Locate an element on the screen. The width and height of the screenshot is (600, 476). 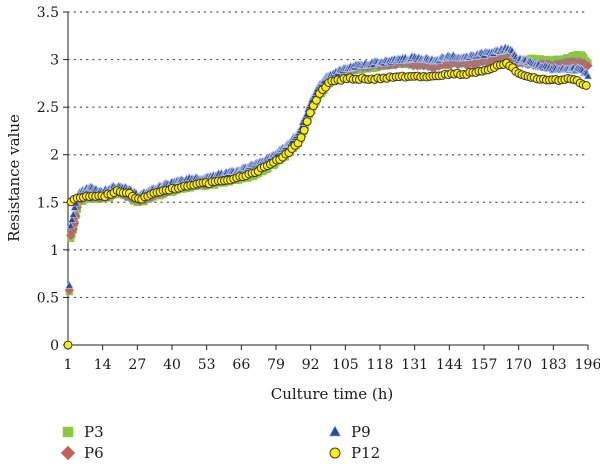
legend-label-p12: P12 is located at coordinates (365, 453).